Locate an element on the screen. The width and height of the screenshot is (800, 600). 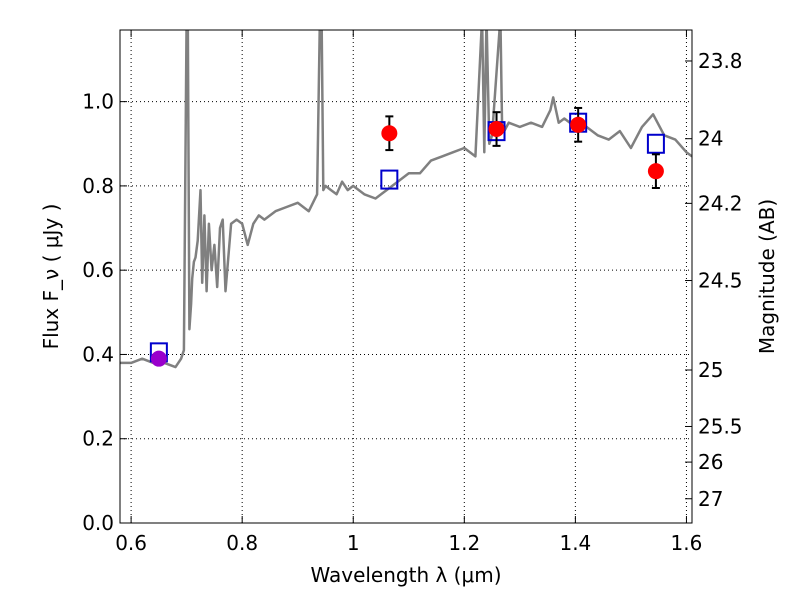
x-tick-label: 0.6 is located at coordinates (131, 543).